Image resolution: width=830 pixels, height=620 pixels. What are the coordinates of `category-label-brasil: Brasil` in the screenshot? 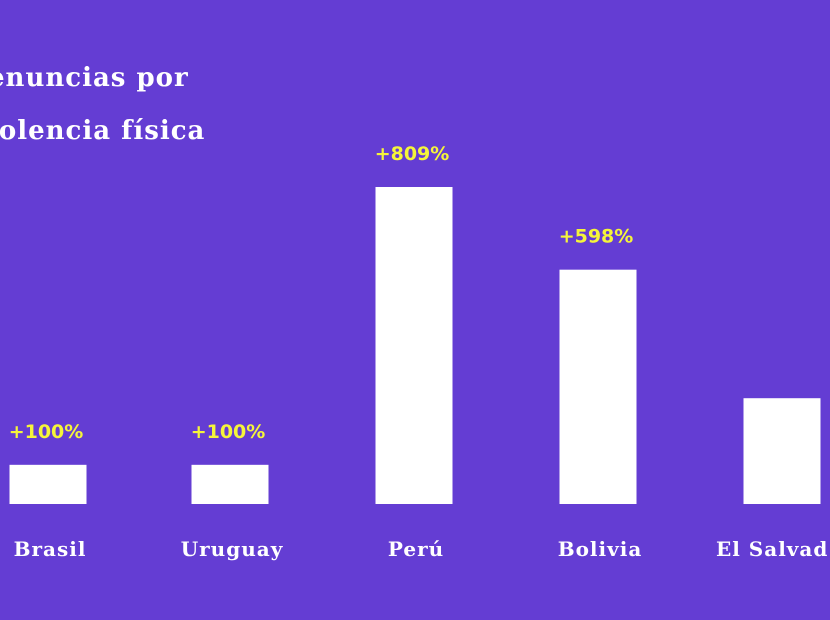 It's located at (50, 549).